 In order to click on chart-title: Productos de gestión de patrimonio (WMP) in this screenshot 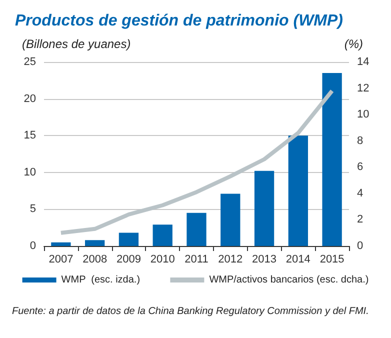, I will do `click(179, 21)`.